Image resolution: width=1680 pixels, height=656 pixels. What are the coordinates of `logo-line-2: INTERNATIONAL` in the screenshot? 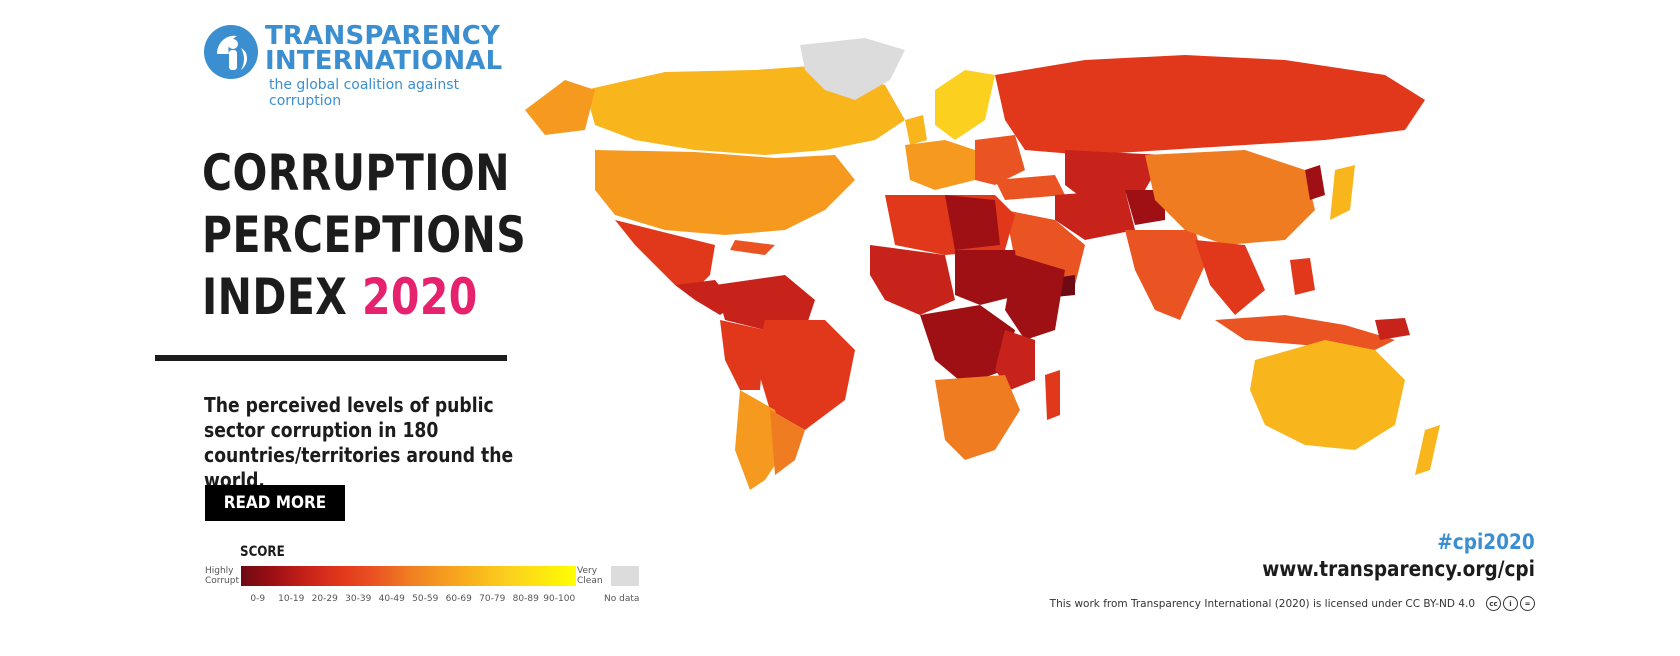 It's located at (384, 61).